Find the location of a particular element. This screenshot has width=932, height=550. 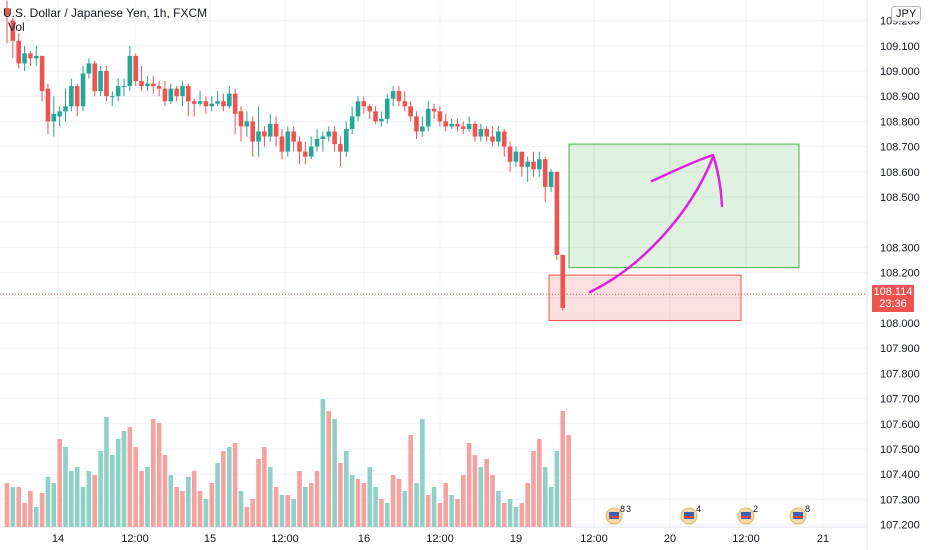

countdown-timer: 23:36 is located at coordinates (893, 304).